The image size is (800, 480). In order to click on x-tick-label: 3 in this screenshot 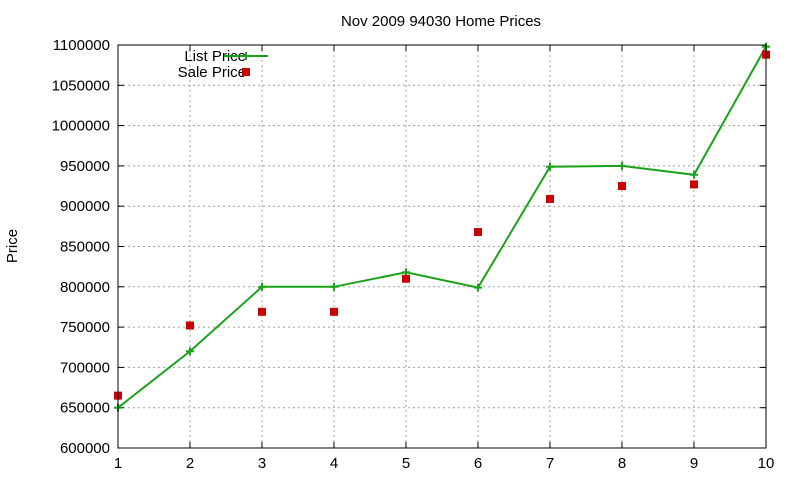, I will do `click(262, 463)`.